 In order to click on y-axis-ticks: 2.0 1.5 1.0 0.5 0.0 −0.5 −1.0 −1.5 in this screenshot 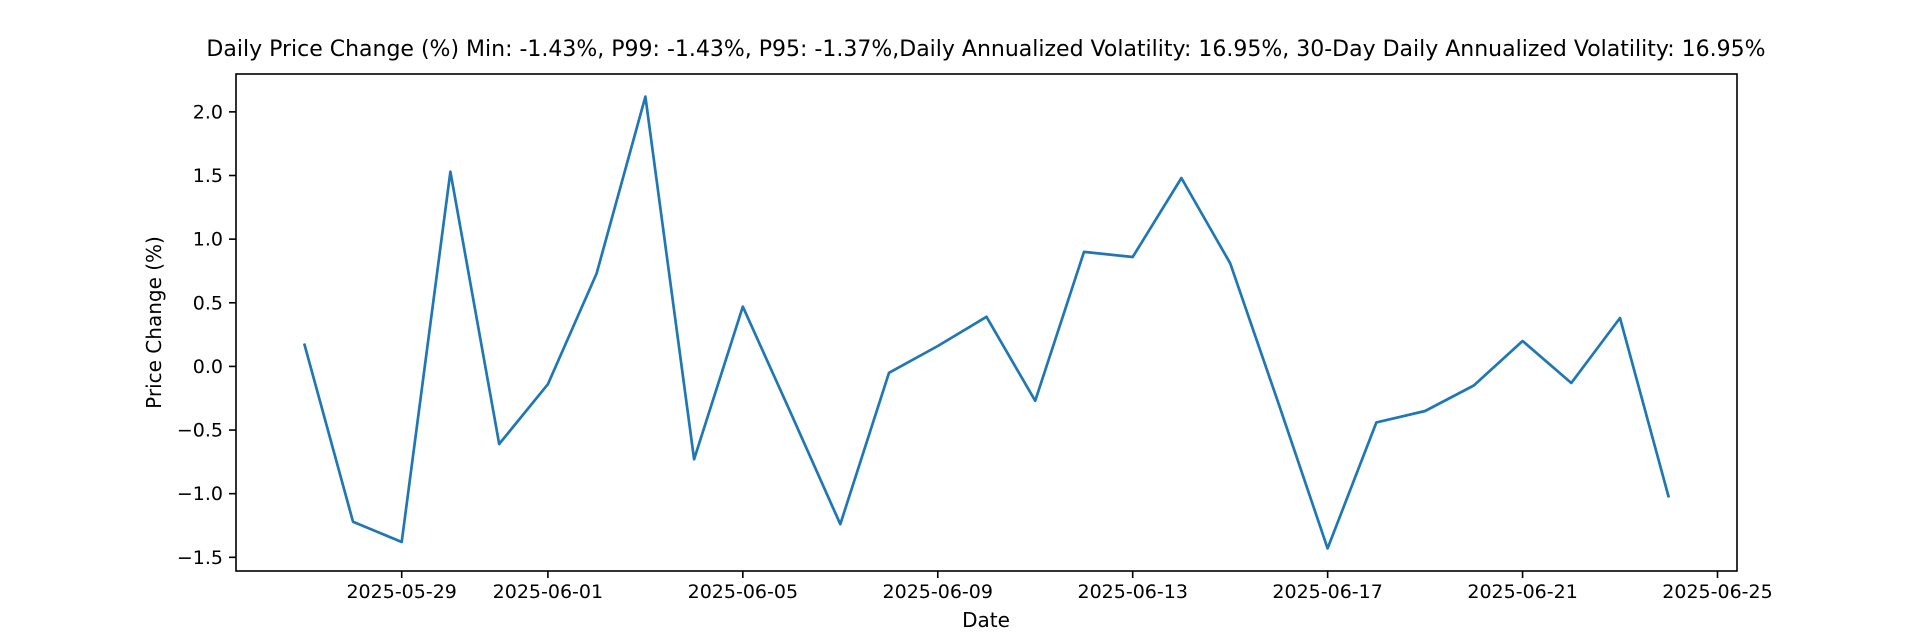, I will do `click(206, 335)`.